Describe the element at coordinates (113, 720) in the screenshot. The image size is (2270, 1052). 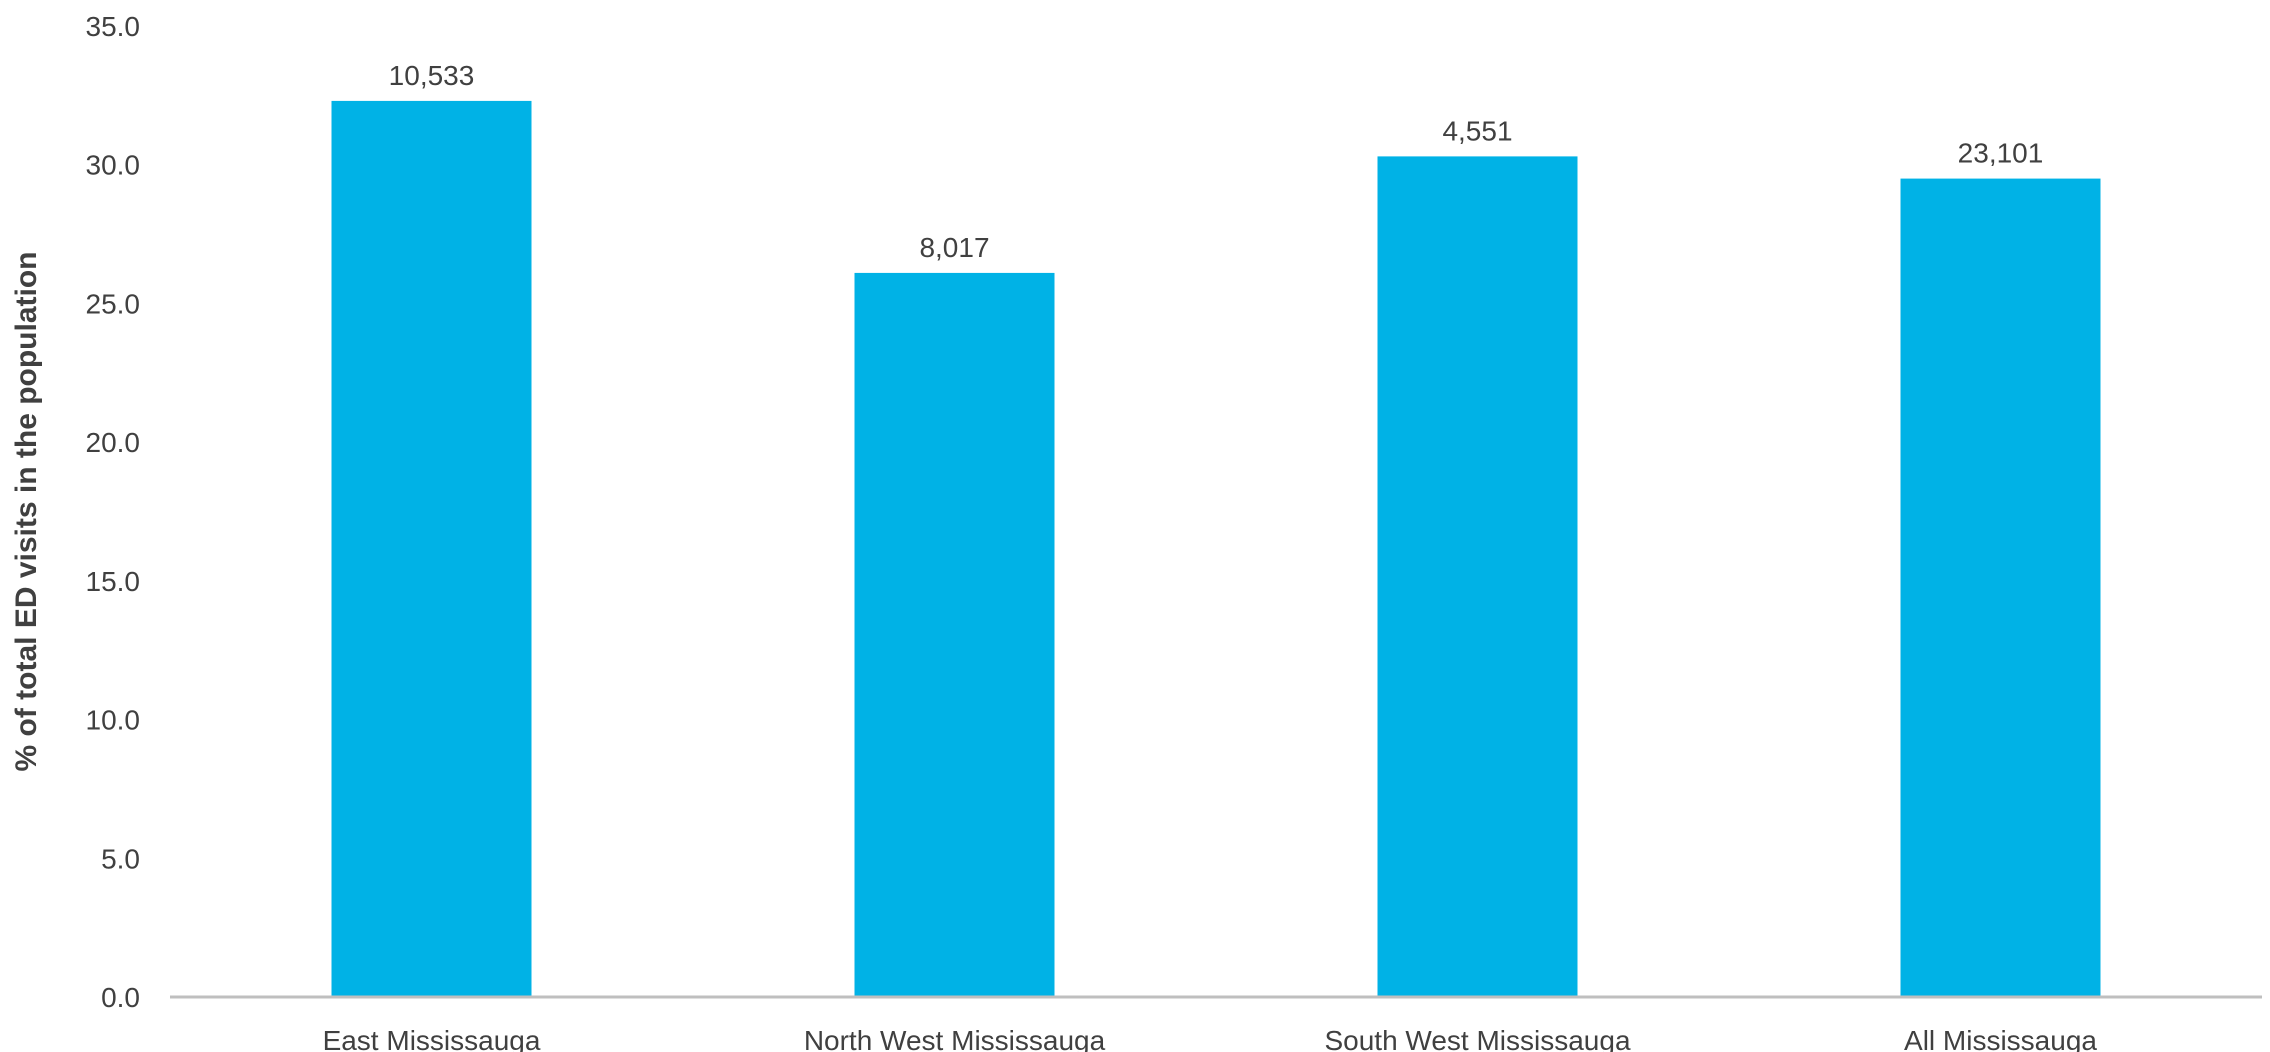
I see `y-tick-label: 10.0` at that location.